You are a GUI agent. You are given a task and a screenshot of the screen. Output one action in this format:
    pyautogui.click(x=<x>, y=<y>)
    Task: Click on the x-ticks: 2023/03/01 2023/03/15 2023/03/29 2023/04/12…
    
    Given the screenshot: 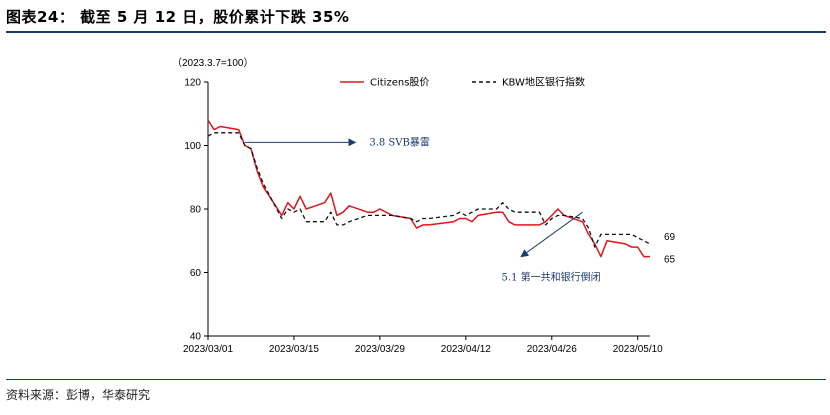 What is the action you would take?
    pyautogui.click(x=423, y=345)
    